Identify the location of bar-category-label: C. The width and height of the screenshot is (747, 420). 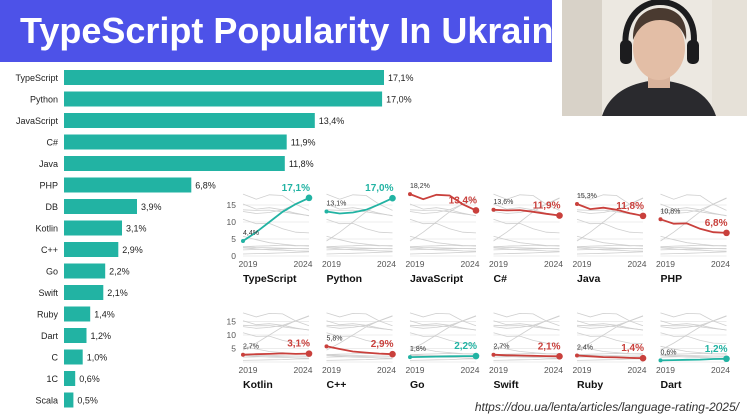
(55, 358).